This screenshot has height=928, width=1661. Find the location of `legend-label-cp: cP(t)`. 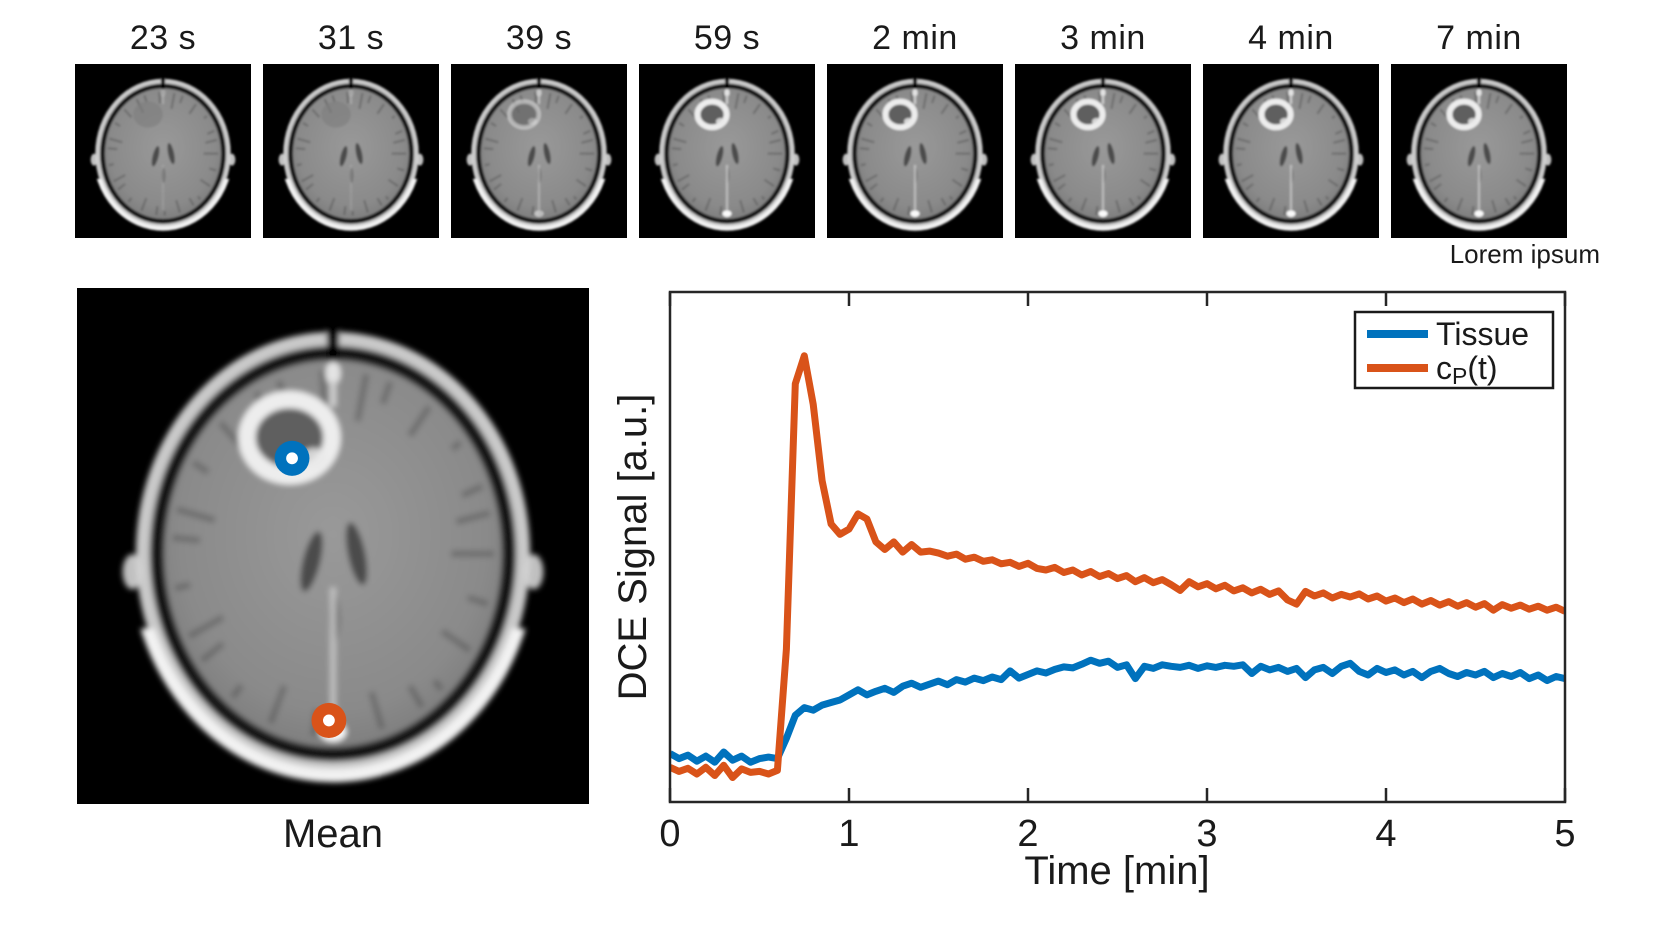

legend-label-cp: cP(t) is located at coordinates (1467, 369).